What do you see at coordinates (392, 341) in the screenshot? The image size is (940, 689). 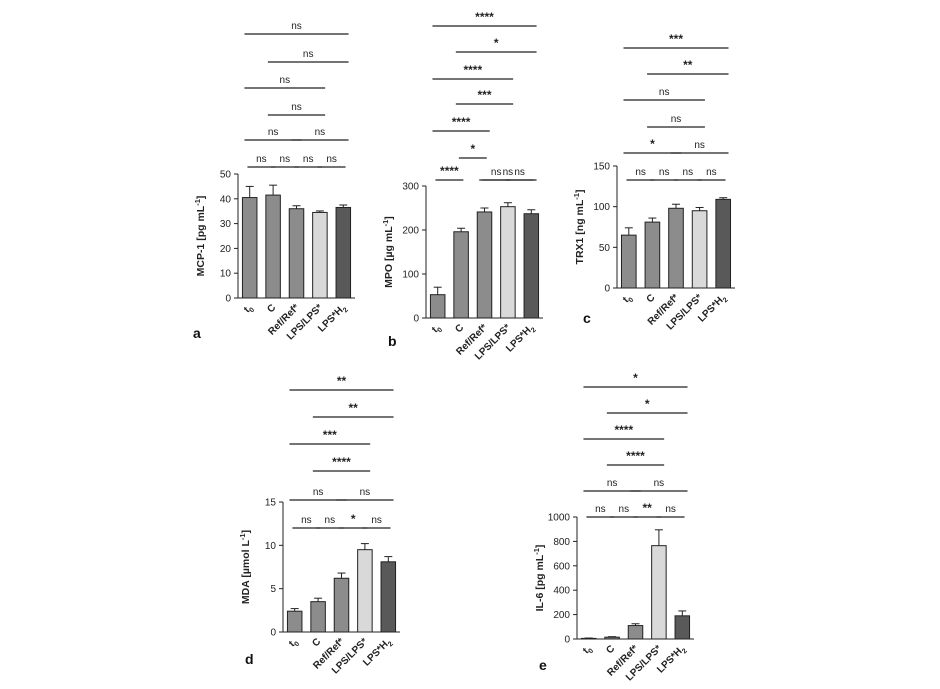 I see `panel-label: b` at bounding box center [392, 341].